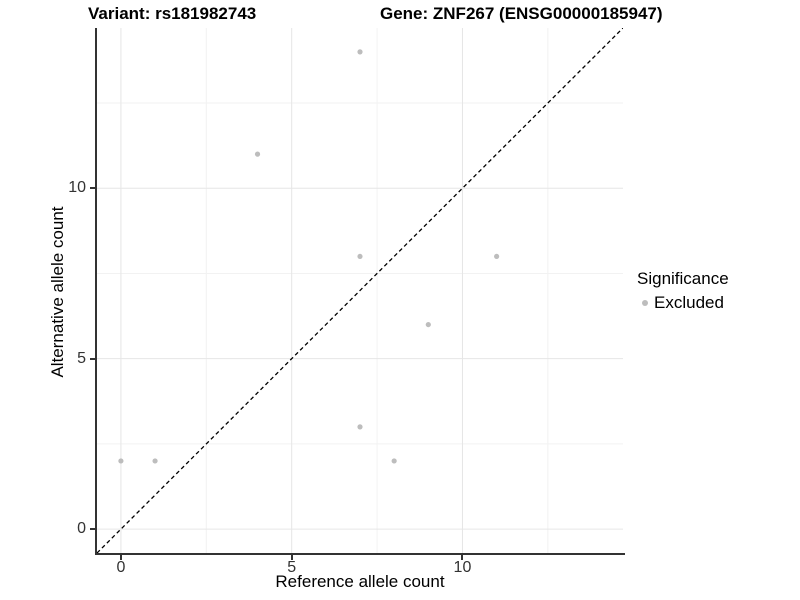 Image resolution: width=800 pixels, height=600 pixels. I want to click on y-axis-label: Alternative allele count, so click(57, 292).